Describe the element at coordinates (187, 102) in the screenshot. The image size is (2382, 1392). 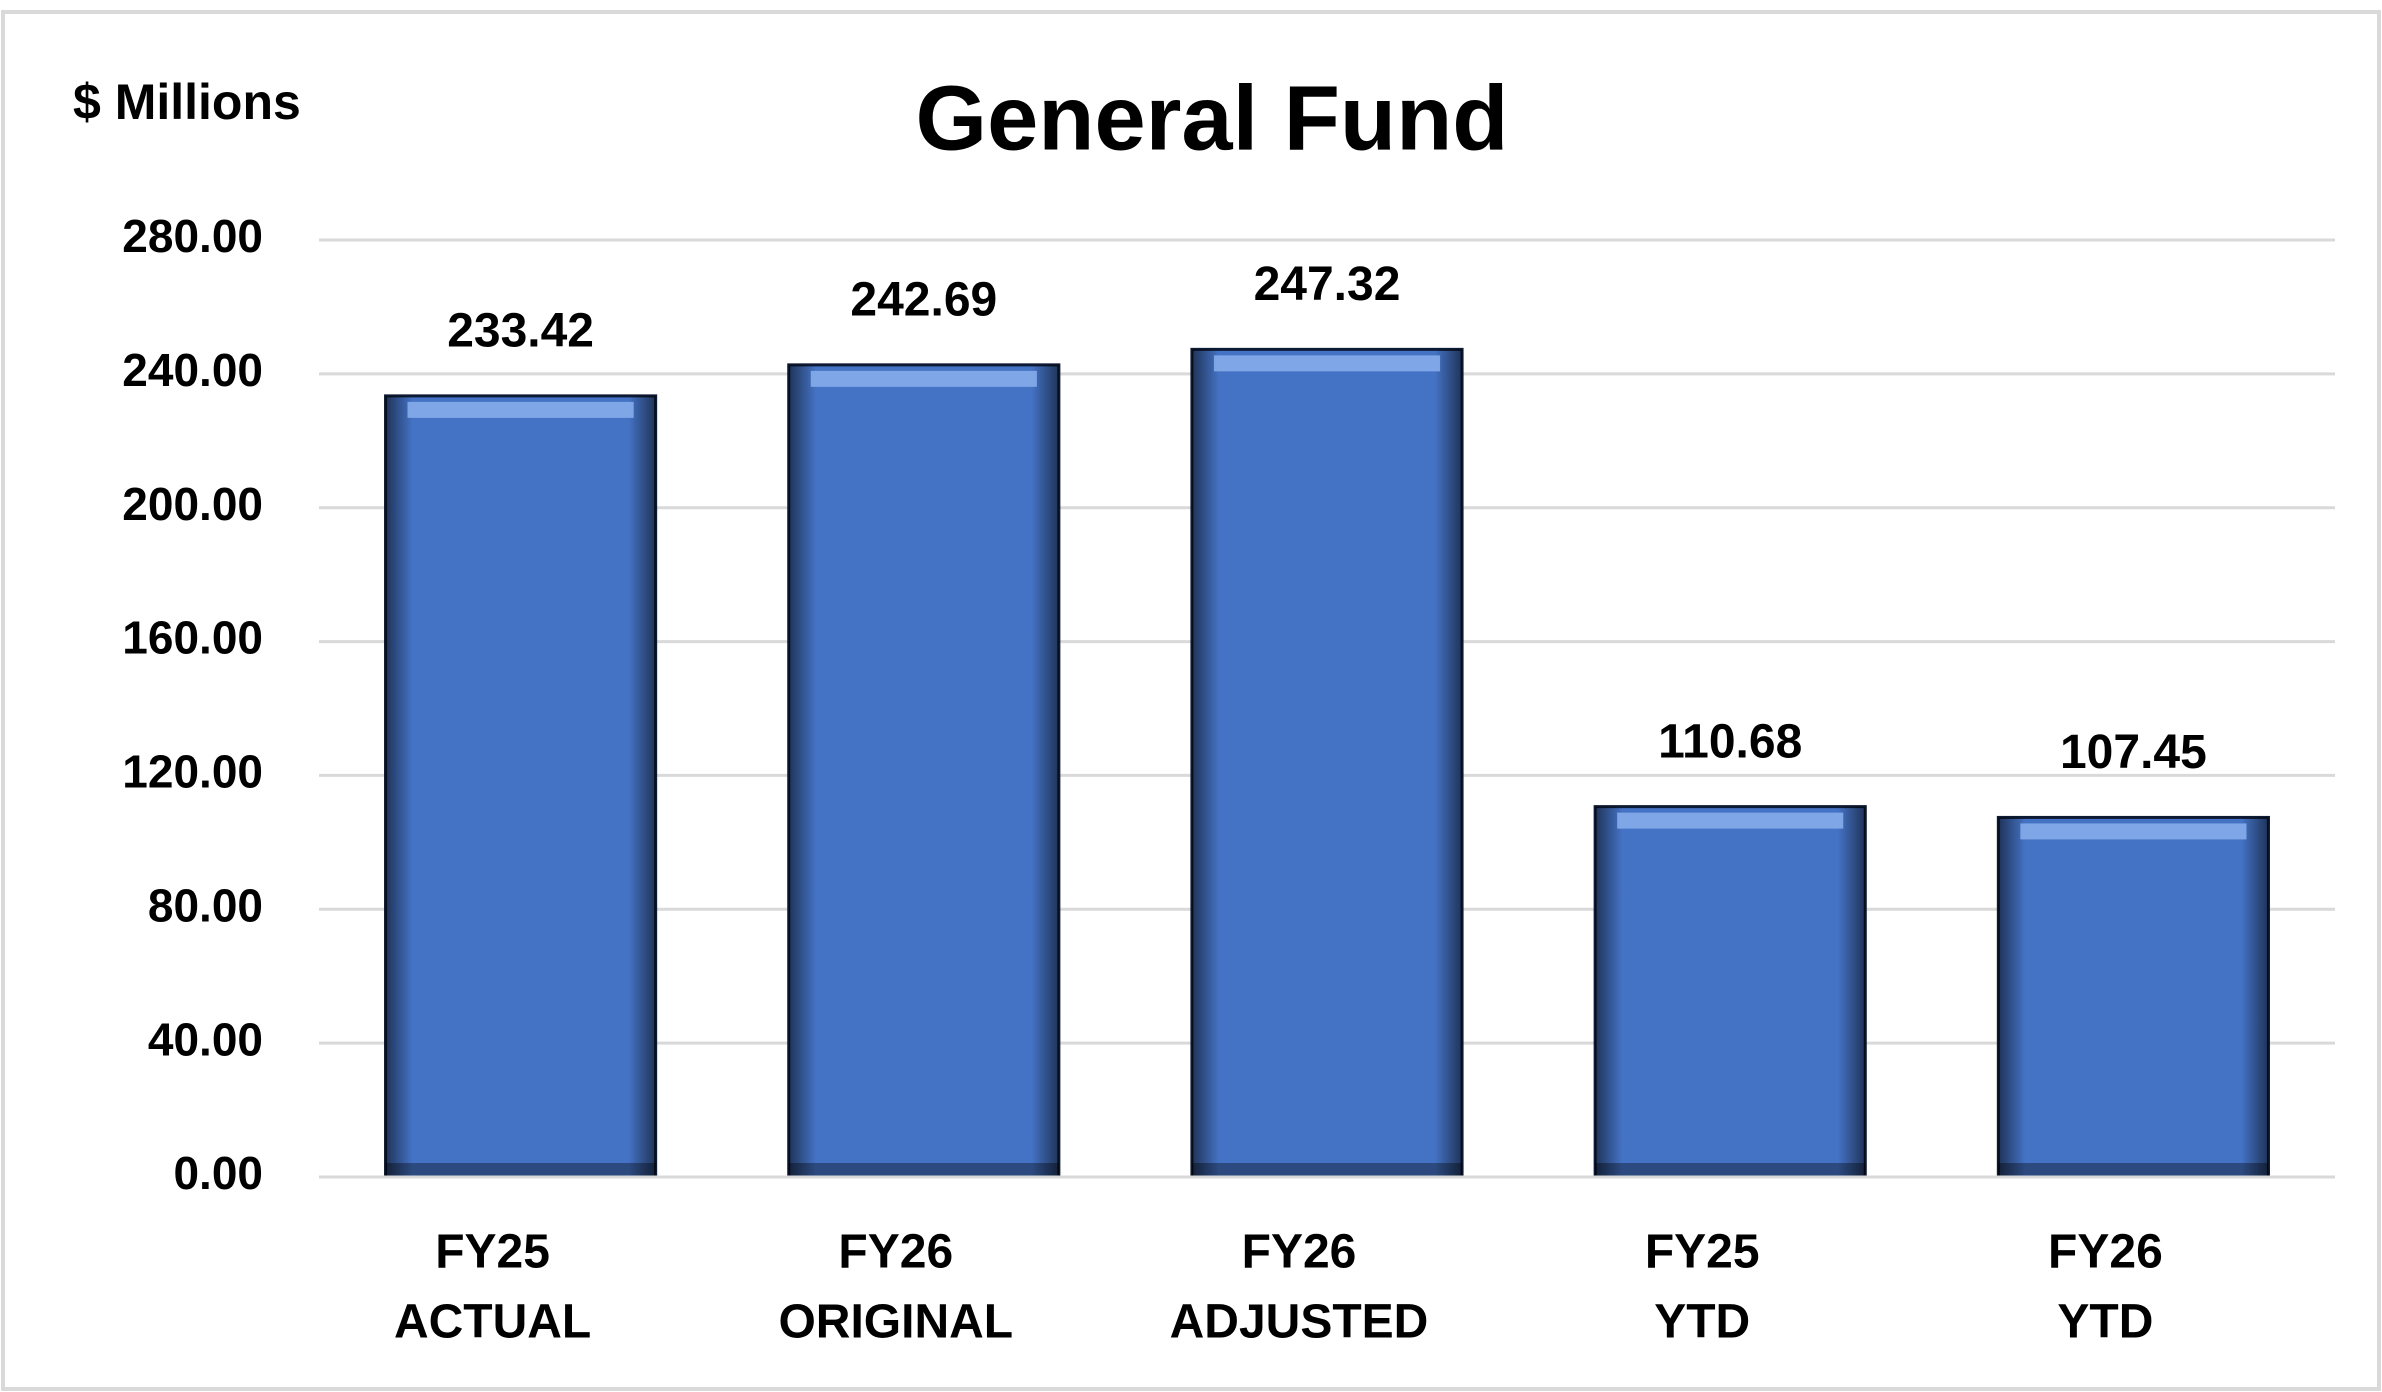
I see `y-axis-label: $ Millions` at that location.